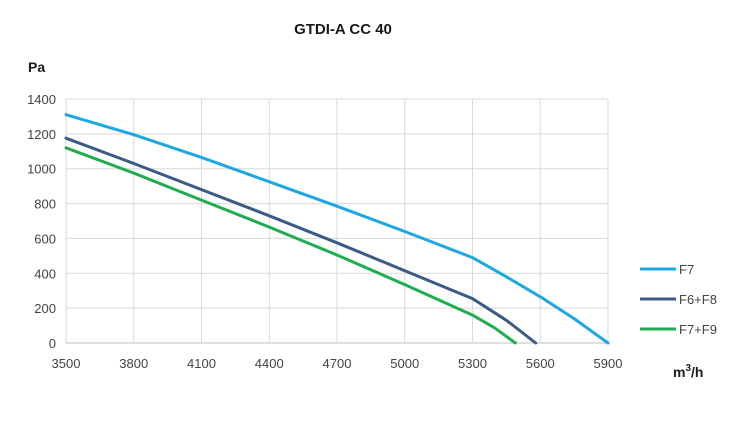 The image size is (750, 441). I want to click on x-tick-label: 5600, so click(540, 363).